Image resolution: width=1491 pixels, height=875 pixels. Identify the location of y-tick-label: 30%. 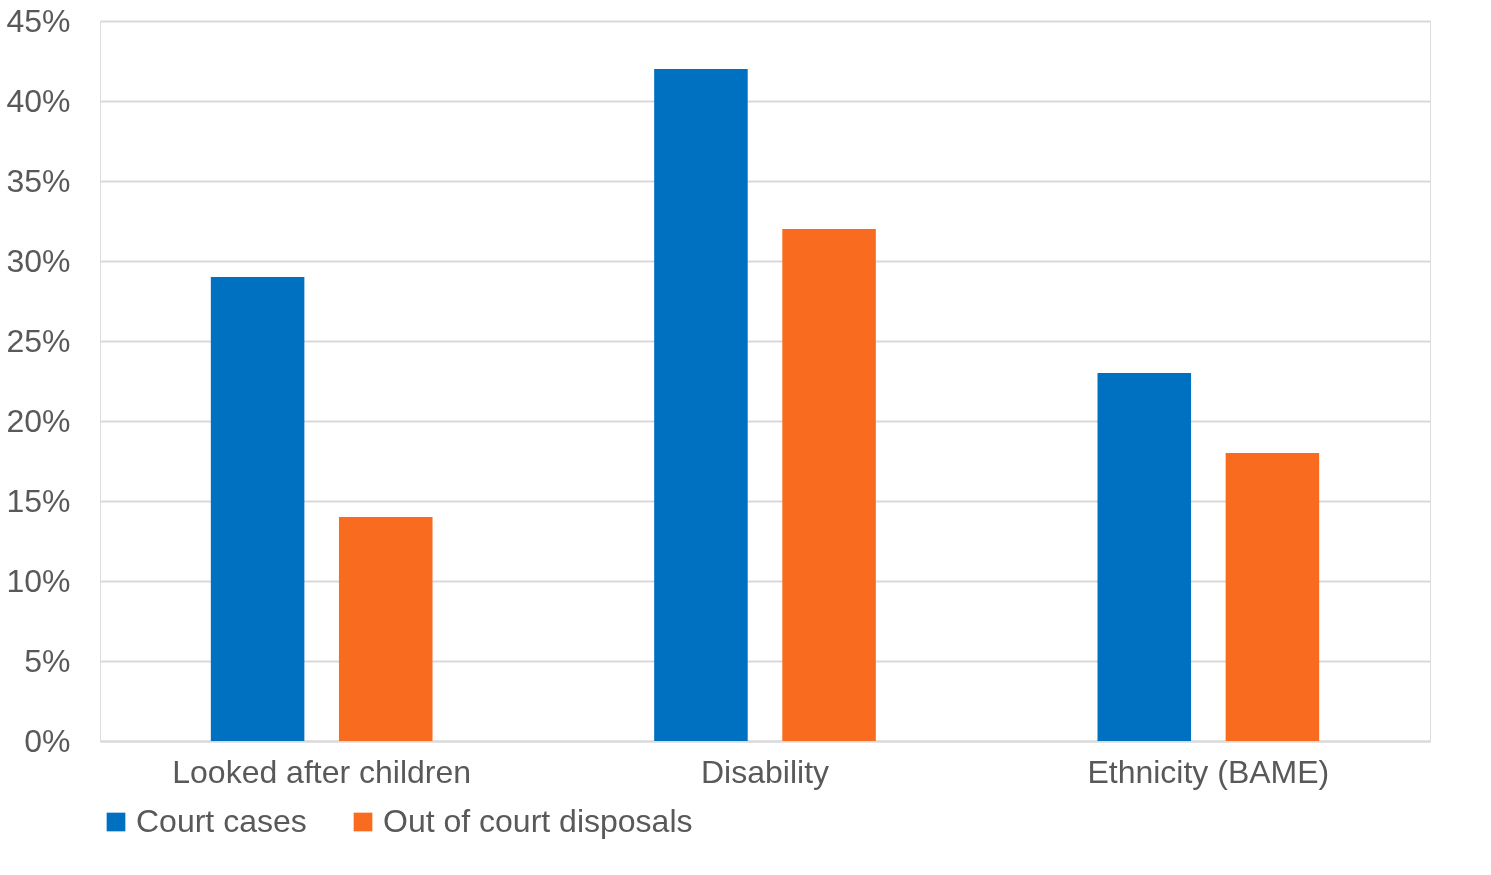
(38, 260).